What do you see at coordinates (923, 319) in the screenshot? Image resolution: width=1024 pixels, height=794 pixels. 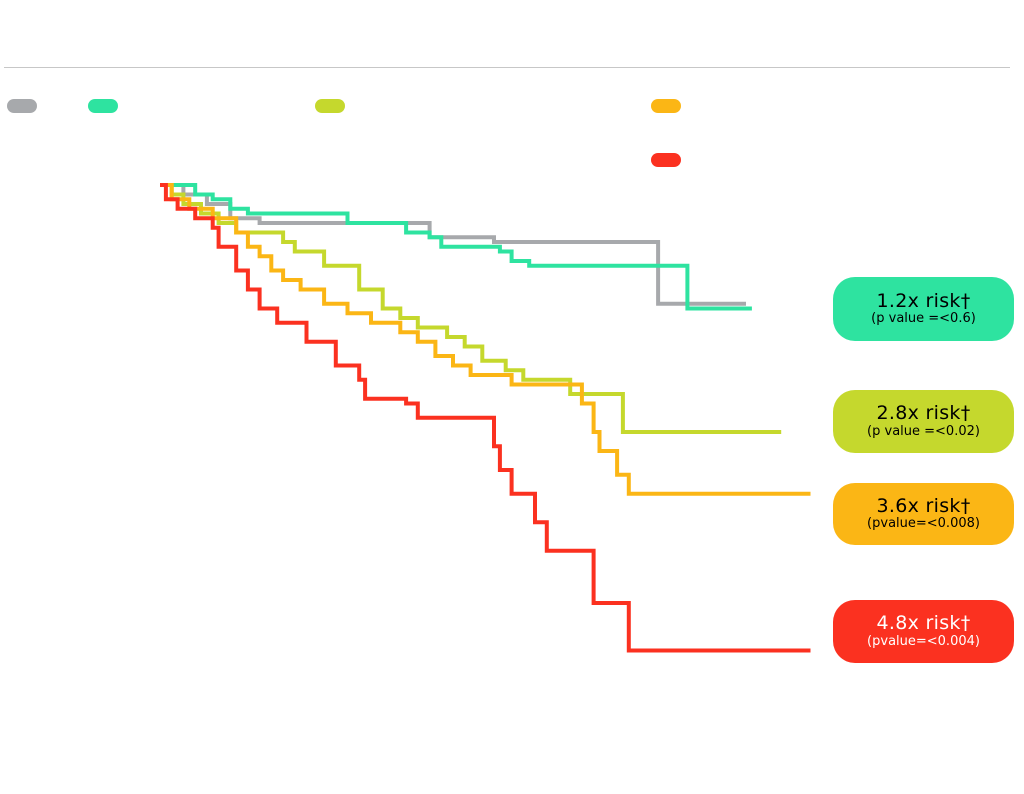 I see `p-value: (p value =<0.6)` at bounding box center [923, 319].